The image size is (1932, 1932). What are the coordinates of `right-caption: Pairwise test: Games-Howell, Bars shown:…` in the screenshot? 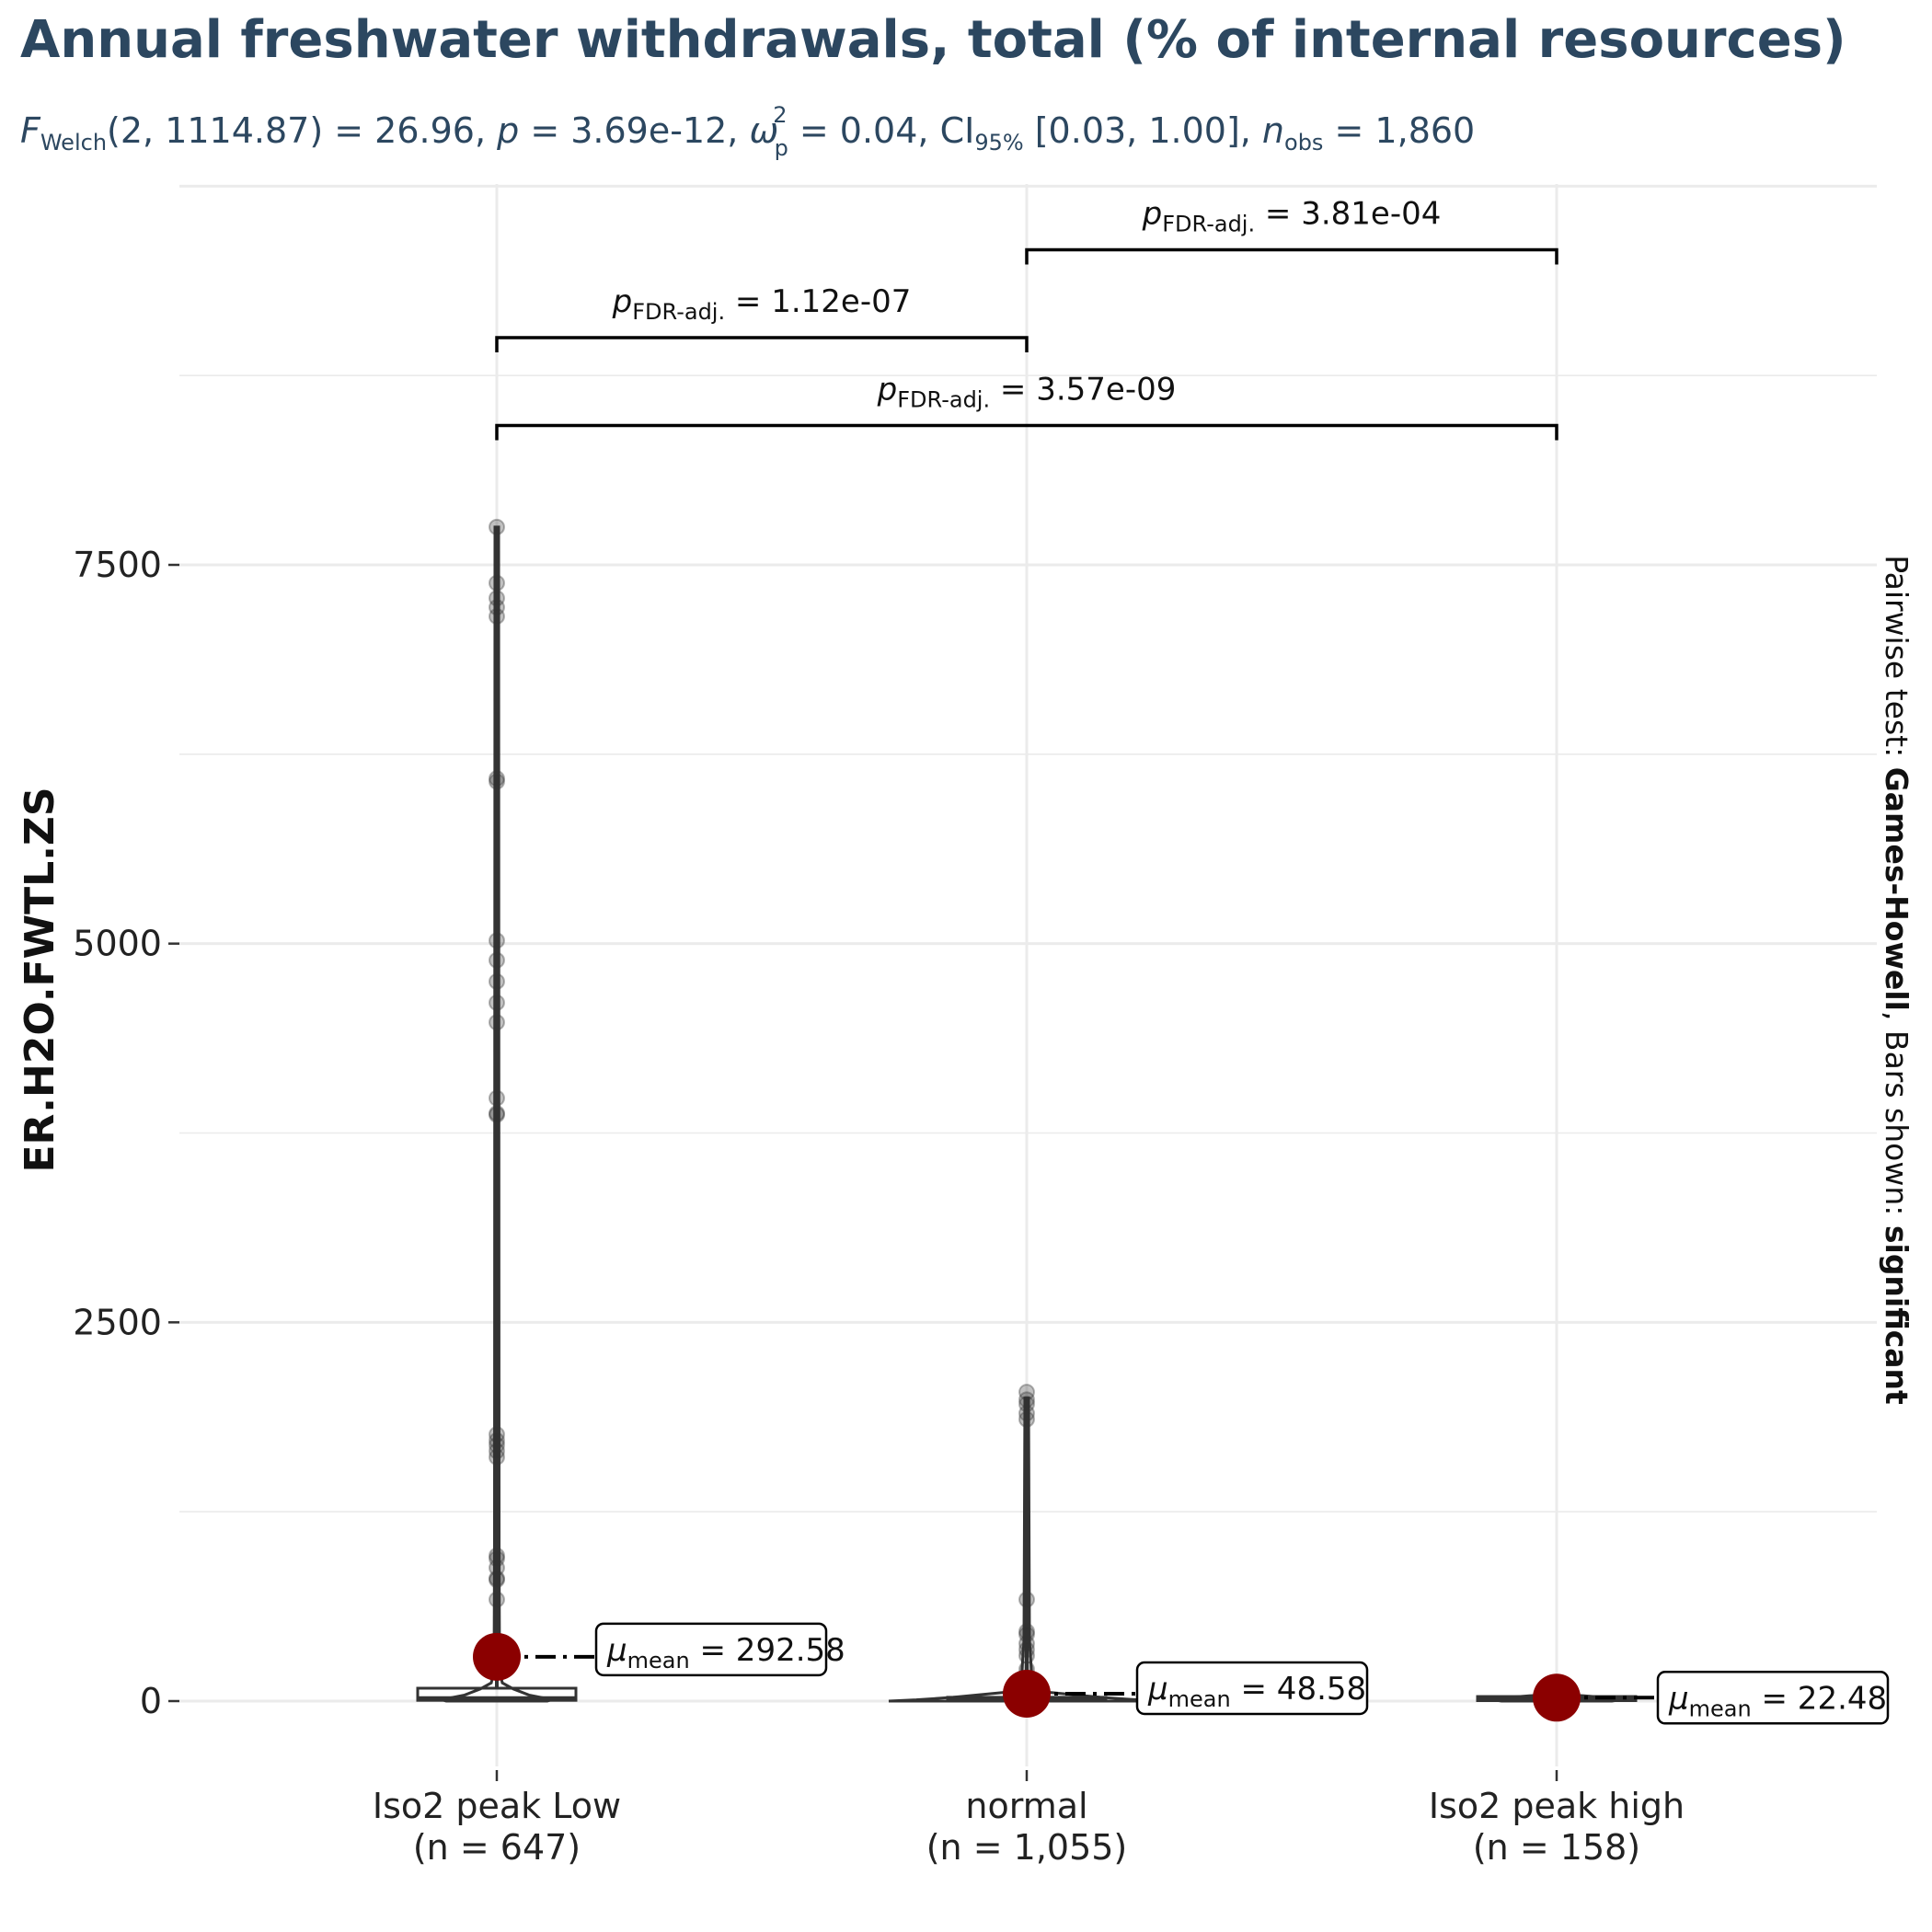 It's located at (1897, 980).